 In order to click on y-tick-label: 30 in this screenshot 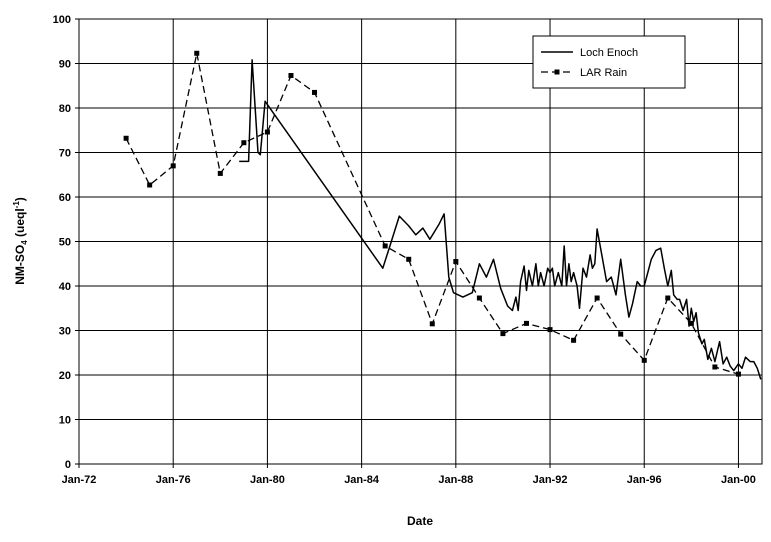, I will do `click(65, 332)`.